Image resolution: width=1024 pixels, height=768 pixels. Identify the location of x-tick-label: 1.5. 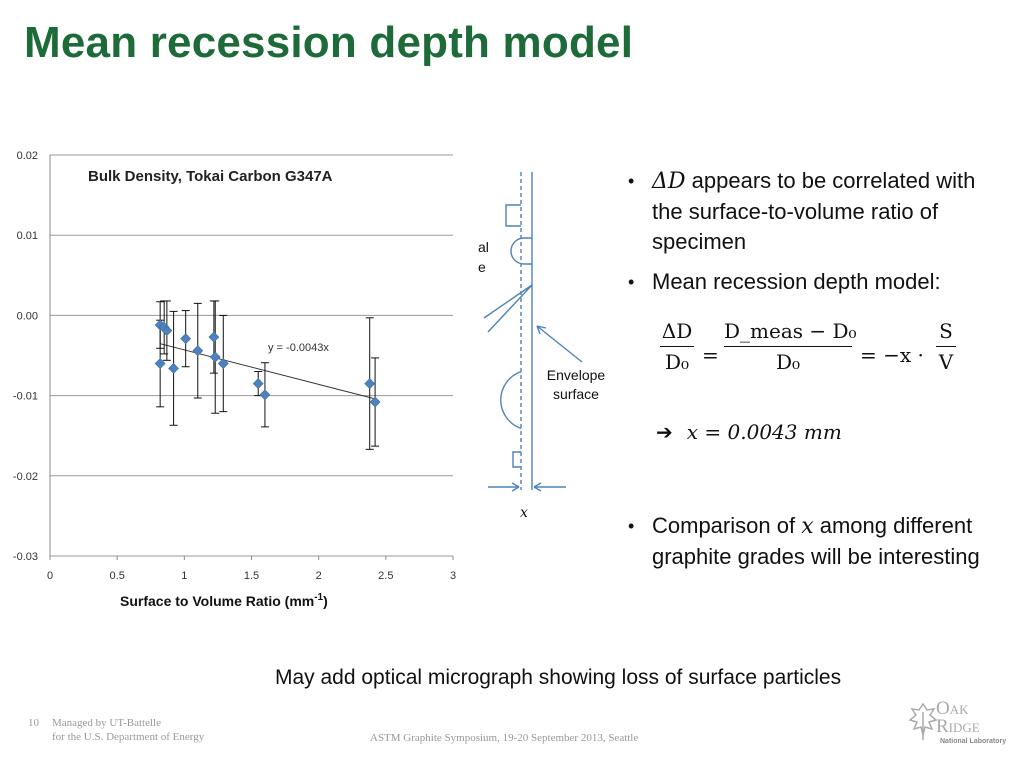
(251, 576).